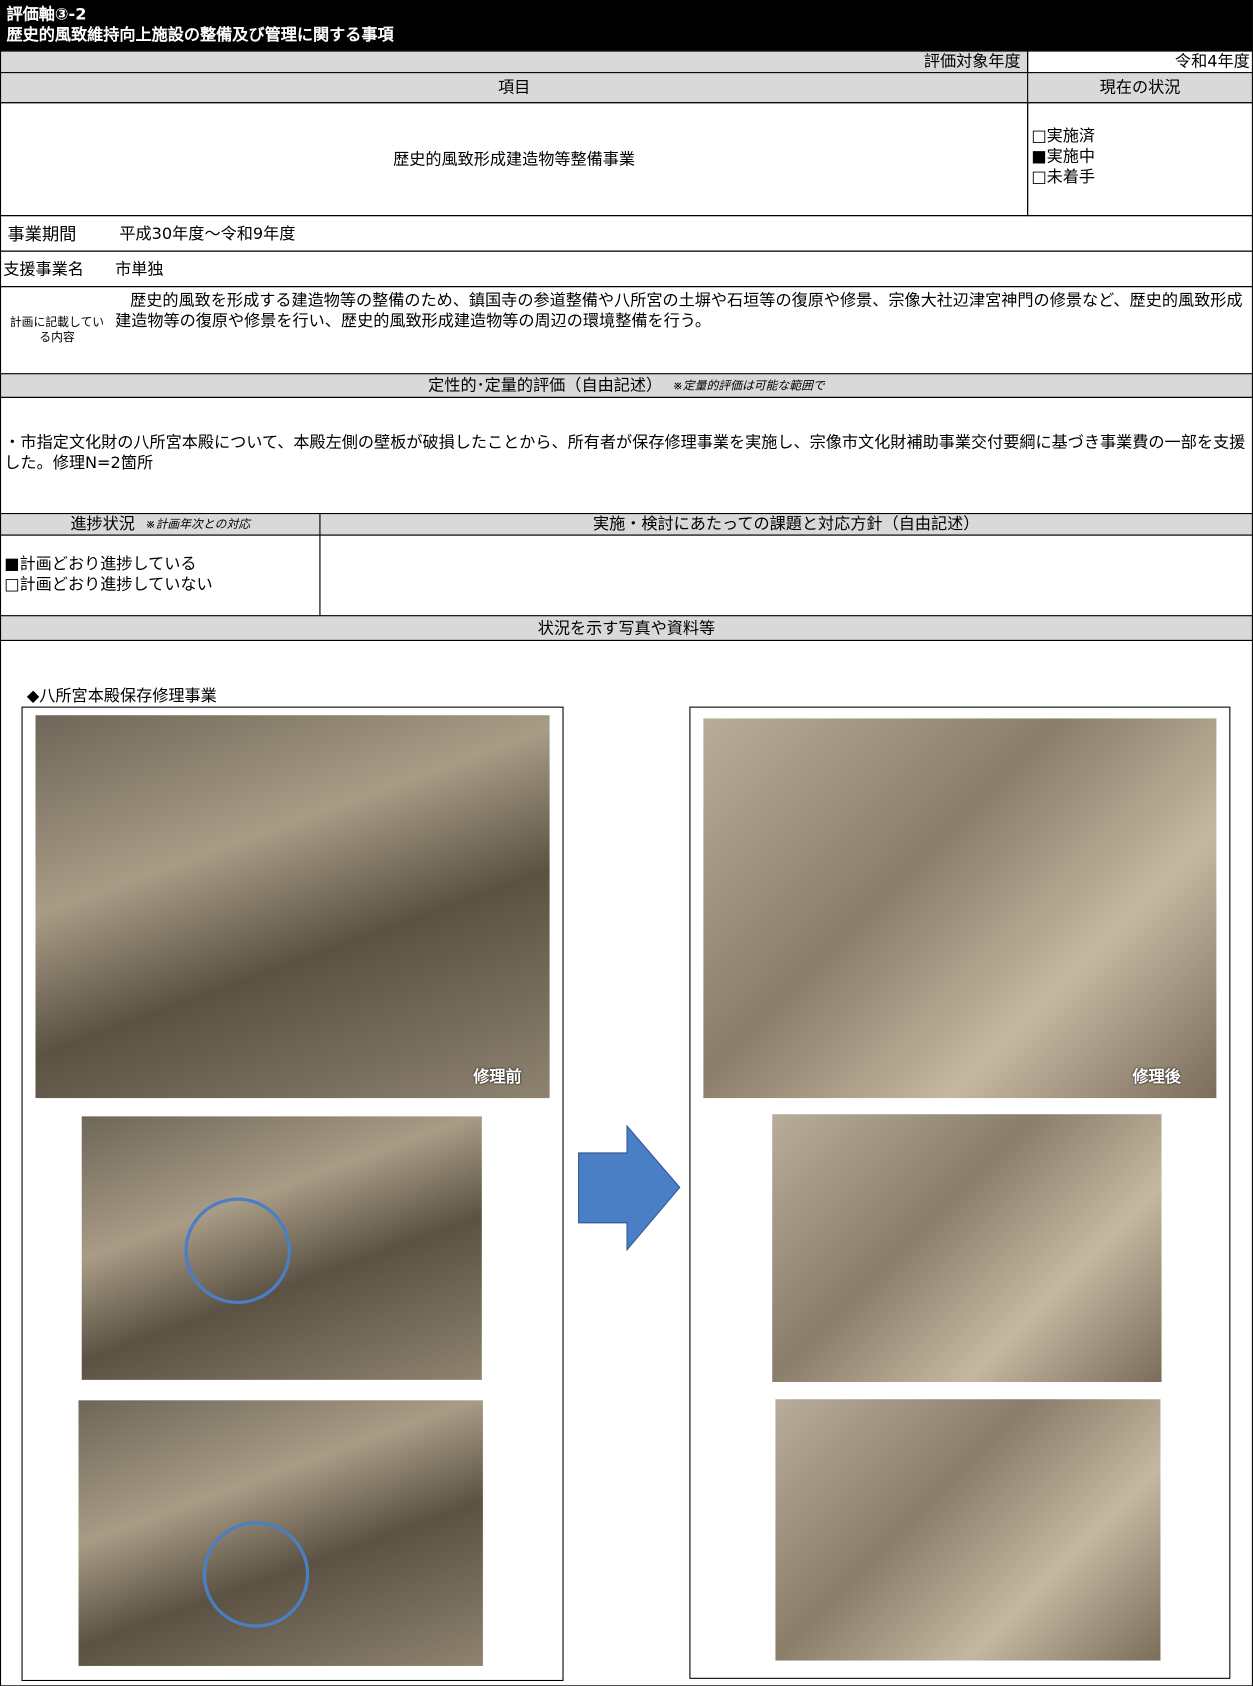 The height and width of the screenshot is (1686, 1253). What do you see at coordinates (121, 696) in the screenshot?
I see `photos-caption: ◆八所宮本殿保存修理事業` at bounding box center [121, 696].